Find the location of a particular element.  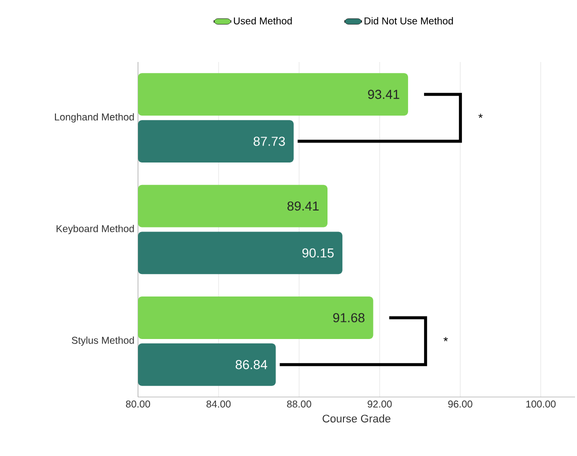

data-label: 90.15 is located at coordinates (318, 253).